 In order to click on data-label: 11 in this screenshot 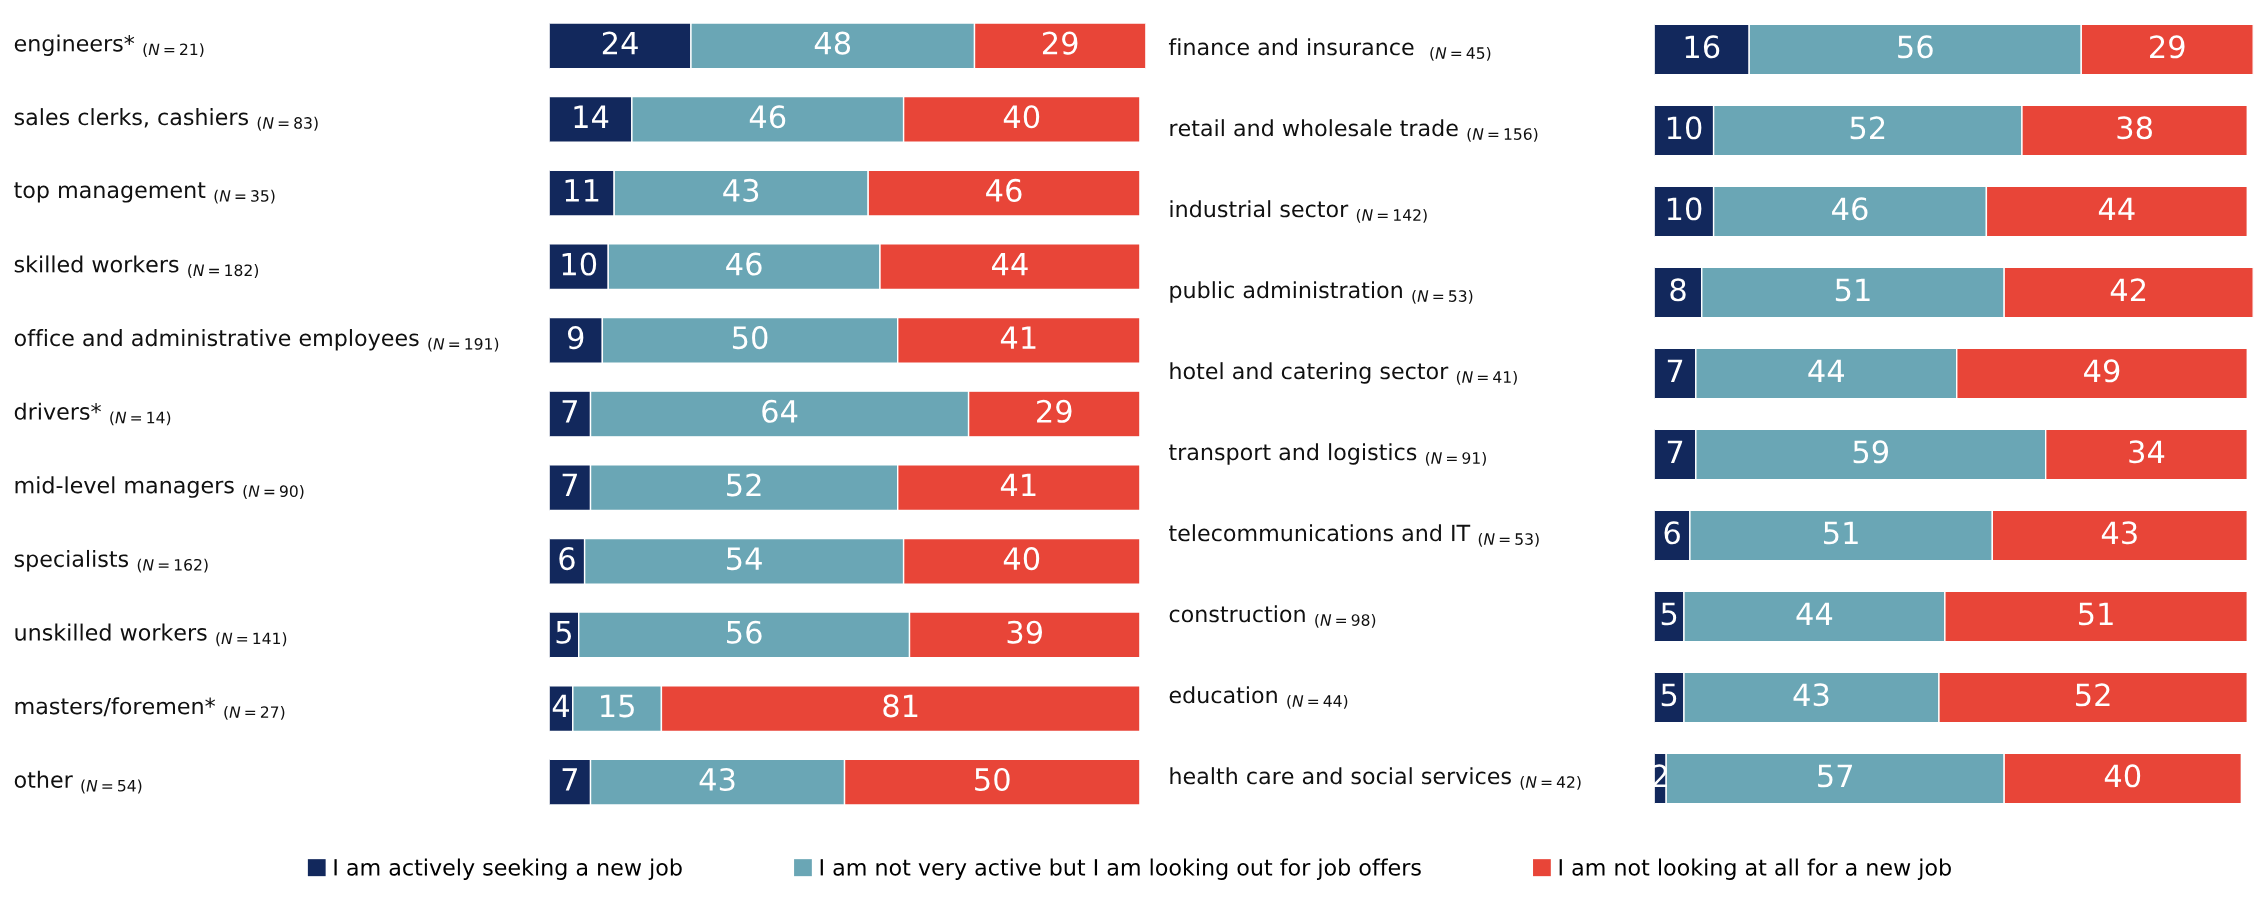, I will do `click(582, 190)`.